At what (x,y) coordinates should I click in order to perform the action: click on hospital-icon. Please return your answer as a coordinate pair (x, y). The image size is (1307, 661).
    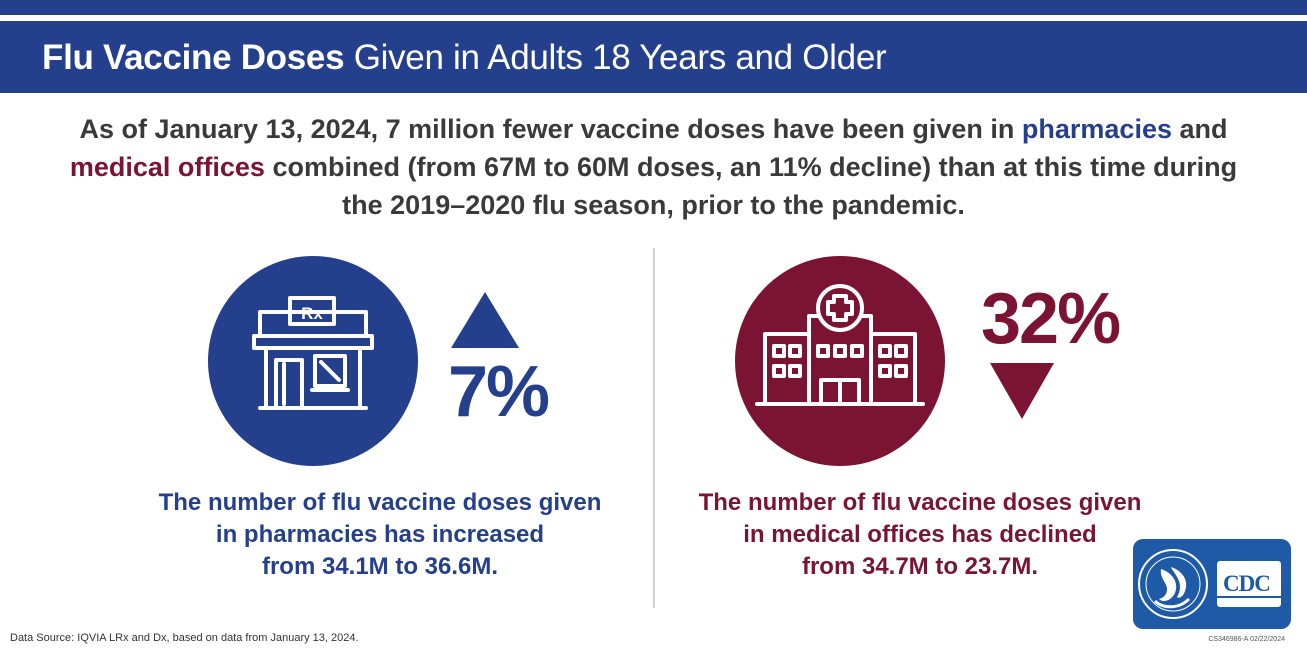
    Looking at the image, I should click on (840, 345).